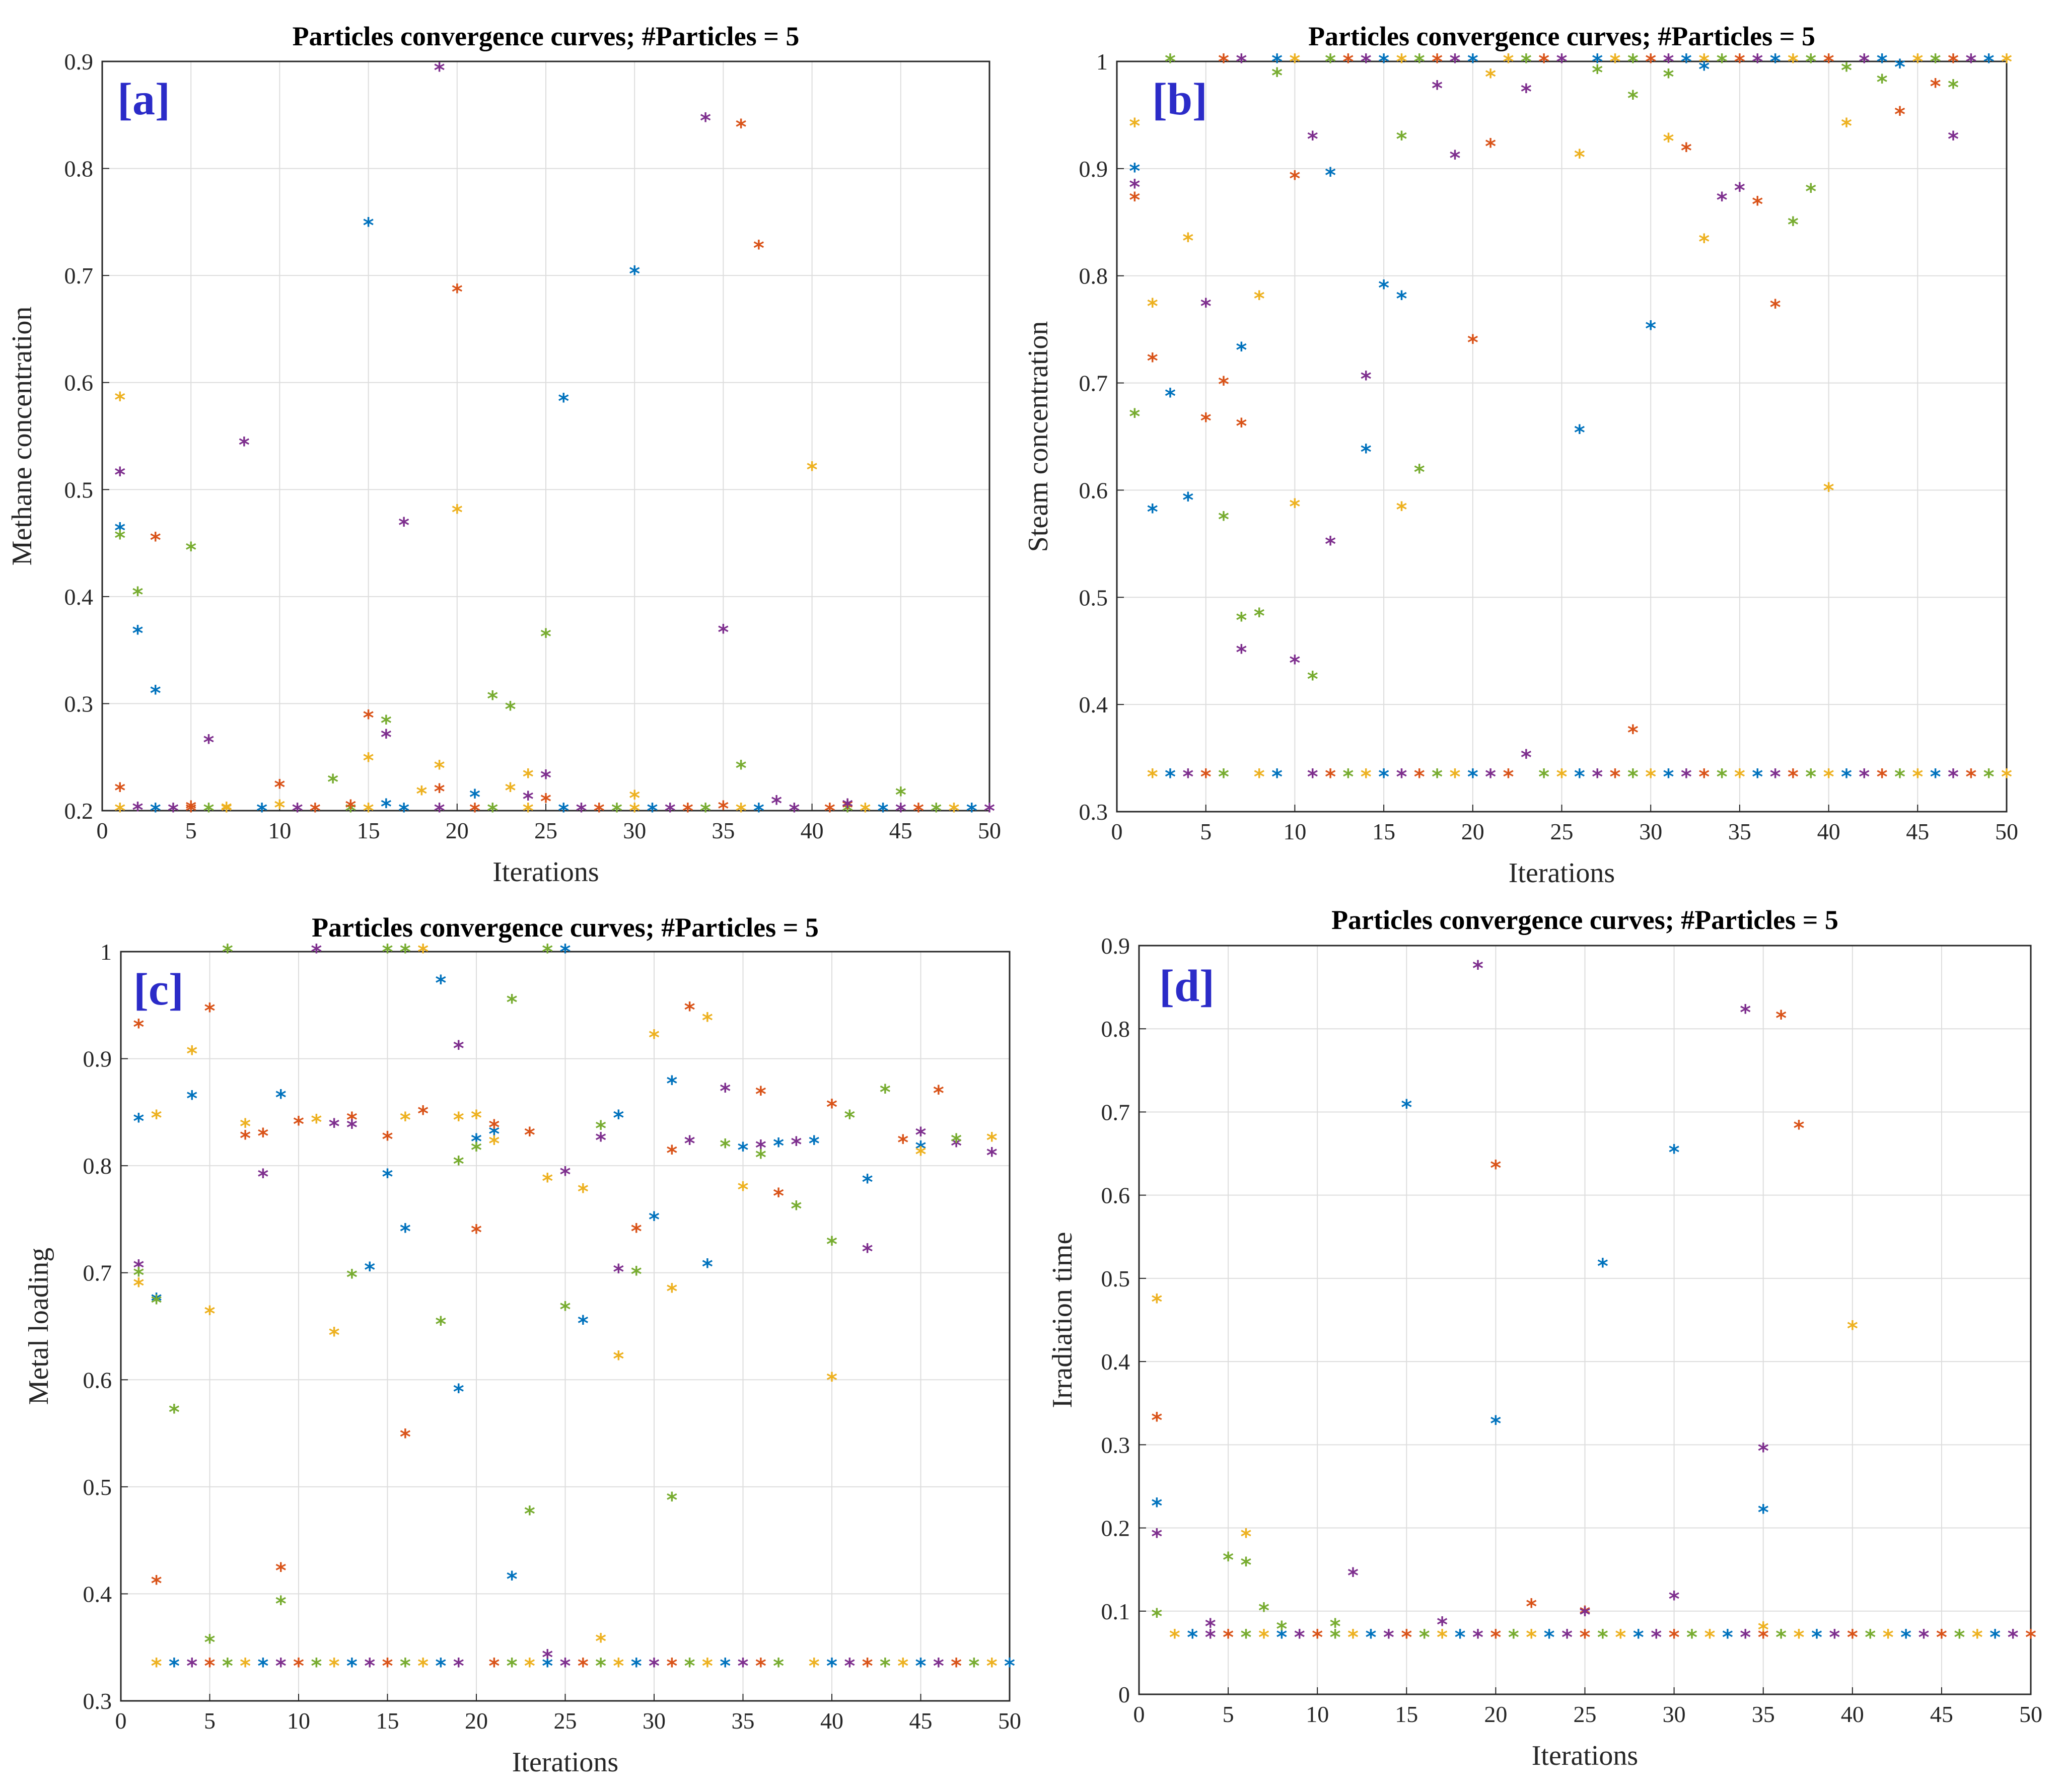  What do you see at coordinates (1317, 1714) in the screenshot?
I see `x-tick-label: 10` at bounding box center [1317, 1714].